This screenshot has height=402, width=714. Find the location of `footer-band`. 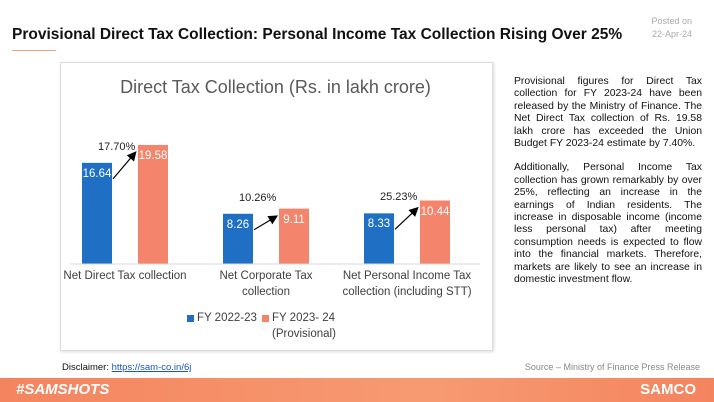

footer-band is located at coordinates (357, 390).